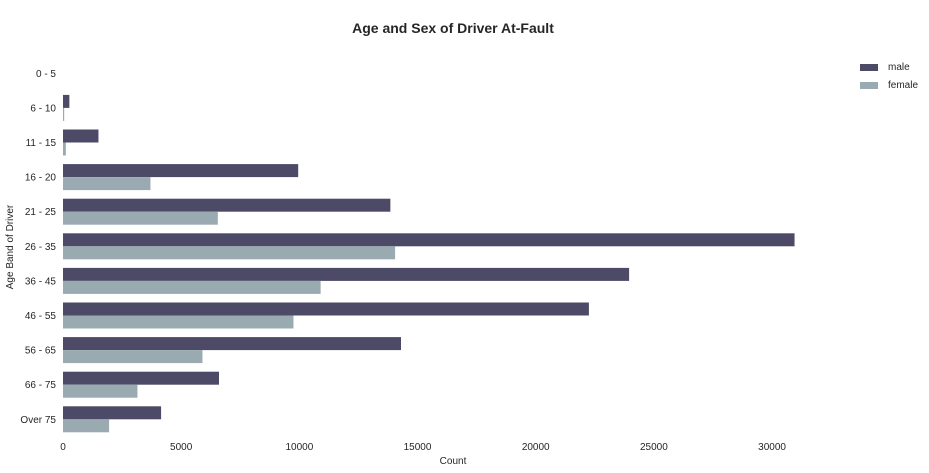 The height and width of the screenshot is (473, 929). I want to click on y-tick-label: 36 - 45, so click(41, 281).